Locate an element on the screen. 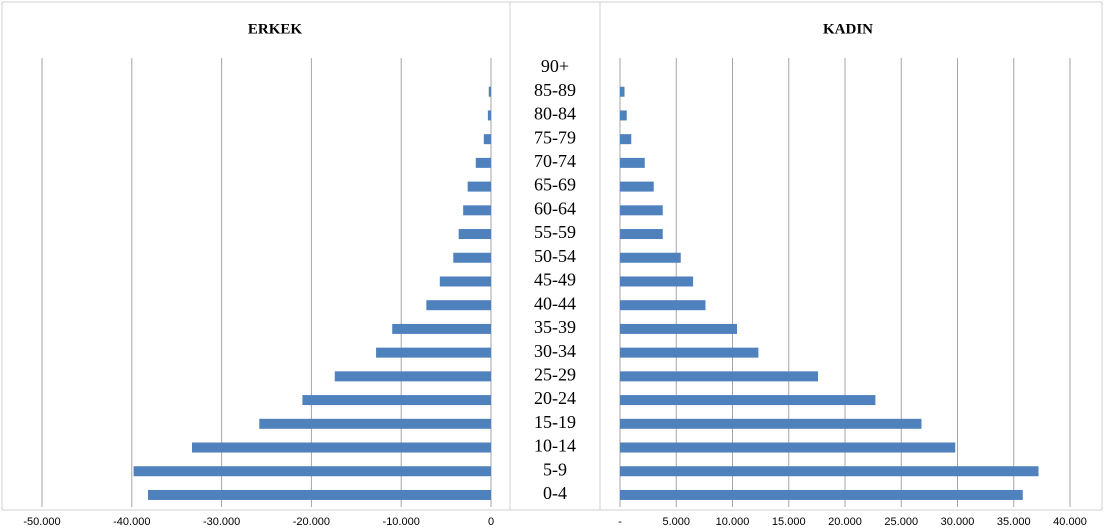 The image size is (1105, 532). x-tick-label: 15.000 is located at coordinates (789, 522).